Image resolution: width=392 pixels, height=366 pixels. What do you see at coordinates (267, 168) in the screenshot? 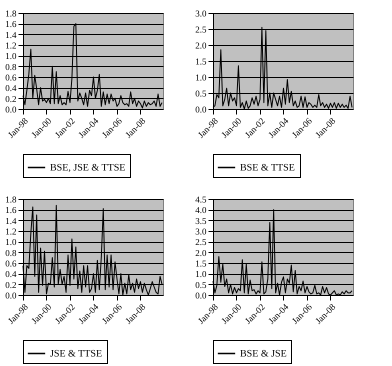
I see `legend-label: BSE & TTSE` at bounding box center [267, 168].